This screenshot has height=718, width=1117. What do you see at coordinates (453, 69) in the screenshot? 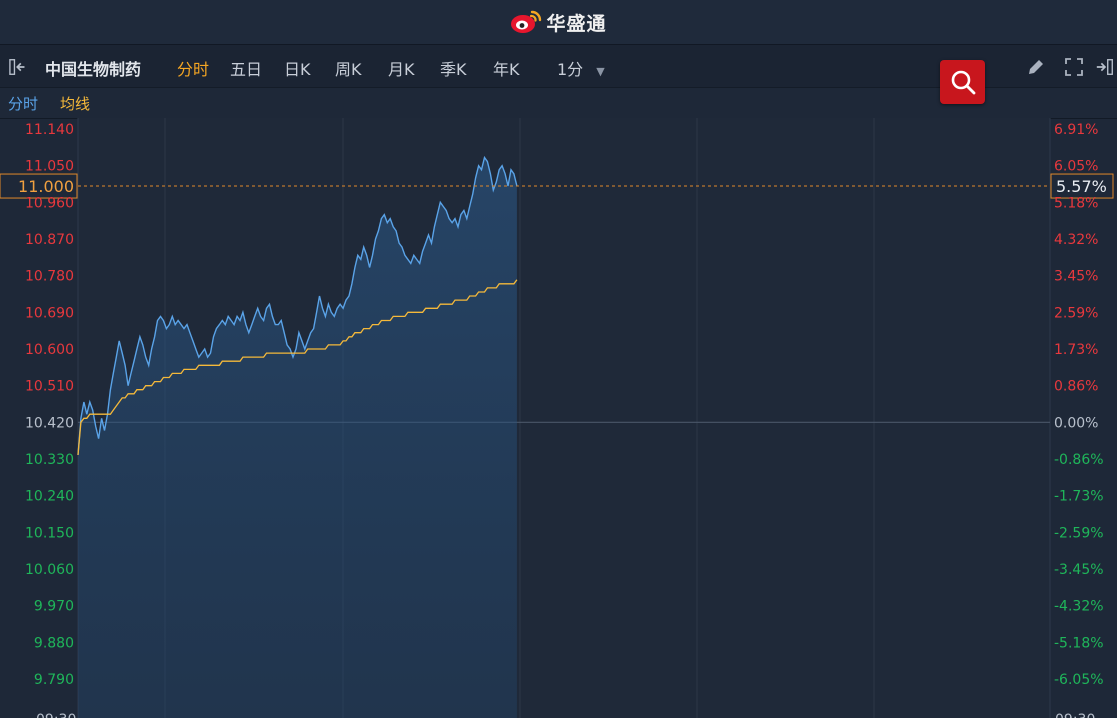
I see `tab-quarterly-k: 季K` at bounding box center [453, 69].